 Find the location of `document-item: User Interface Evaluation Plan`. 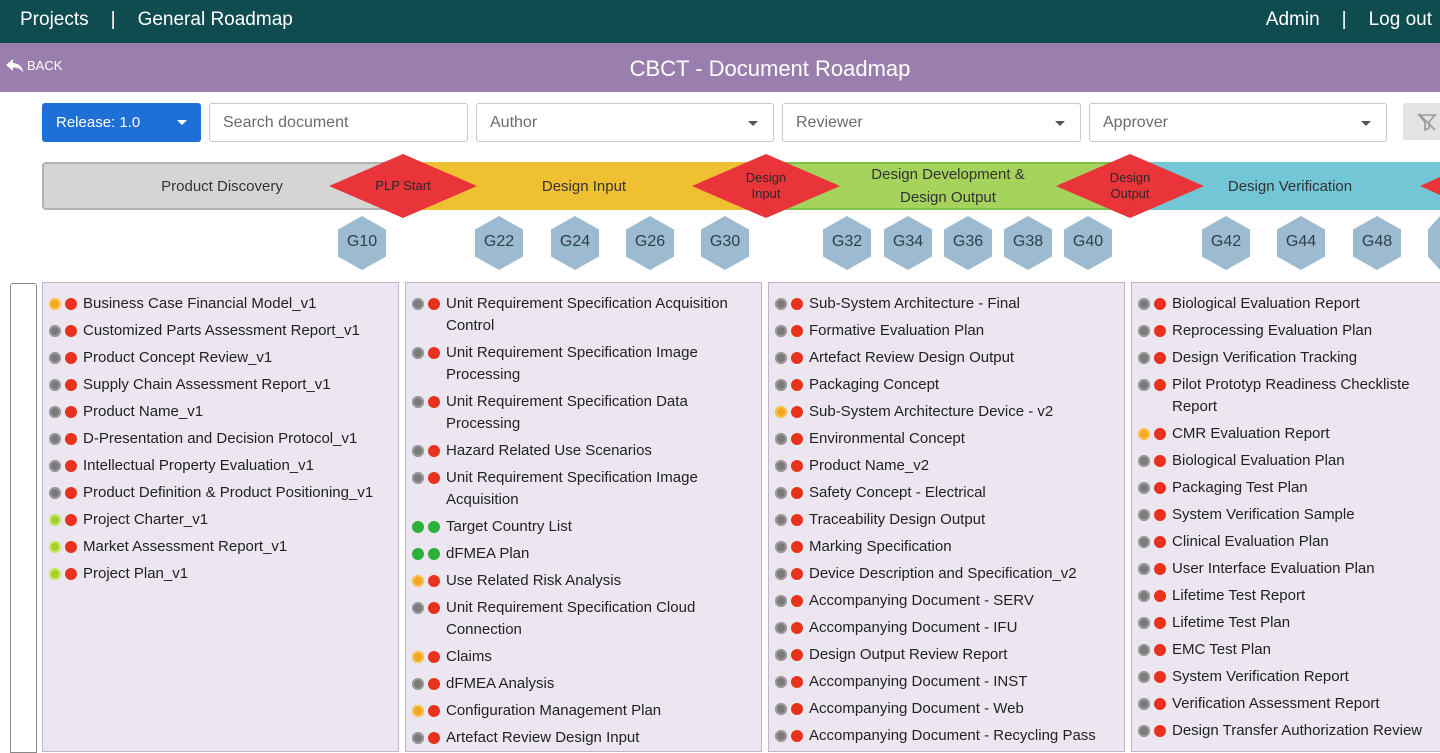

document-item: User Interface Evaluation Plan is located at coordinates (1289, 569).